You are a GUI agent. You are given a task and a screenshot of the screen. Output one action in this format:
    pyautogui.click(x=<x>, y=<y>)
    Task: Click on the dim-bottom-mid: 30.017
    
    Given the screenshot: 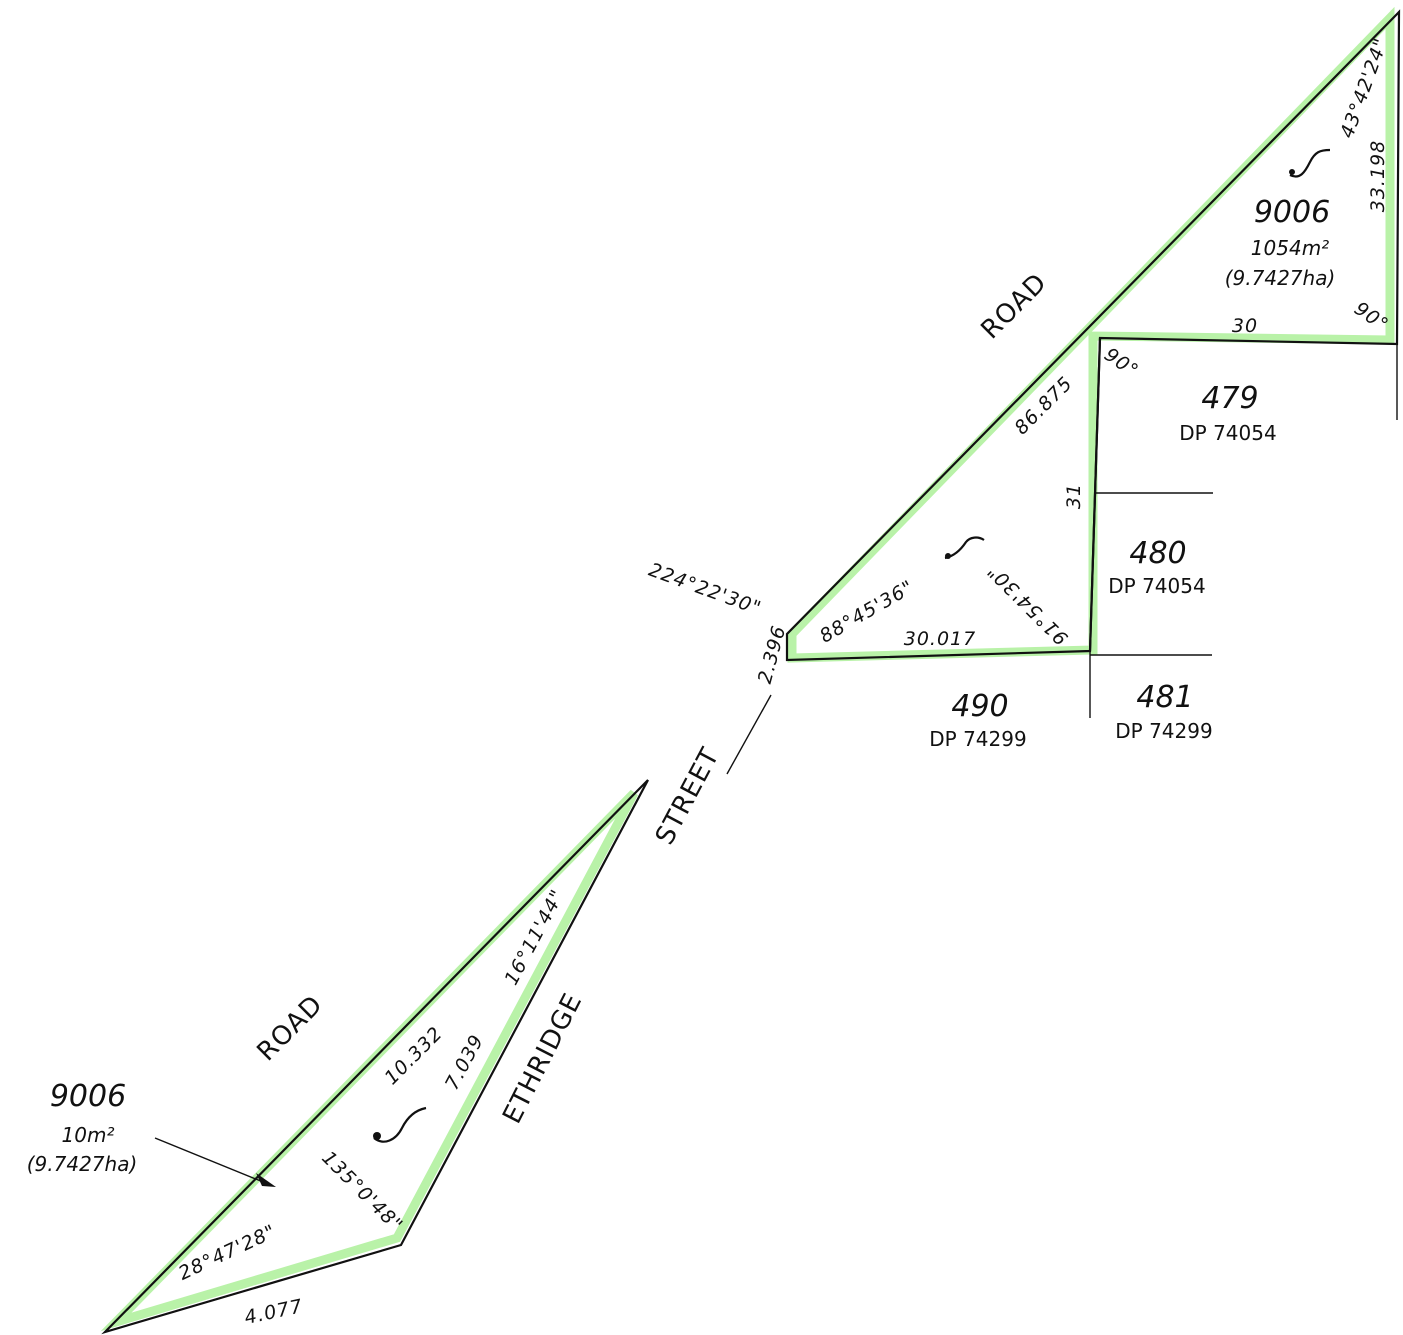 What is the action you would take?
    pyautogui.click(x=940, y=639)
    